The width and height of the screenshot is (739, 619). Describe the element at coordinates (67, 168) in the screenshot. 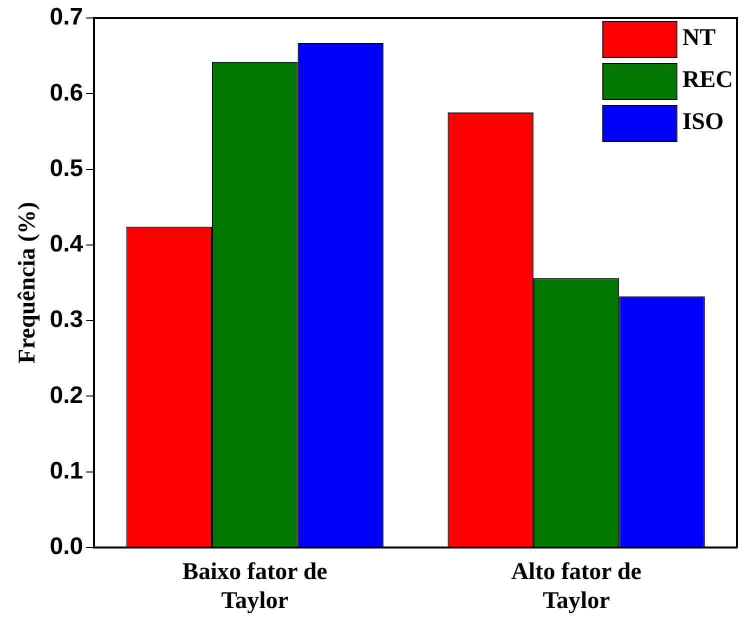

I see `y-tick-label: 0.5` at that location.